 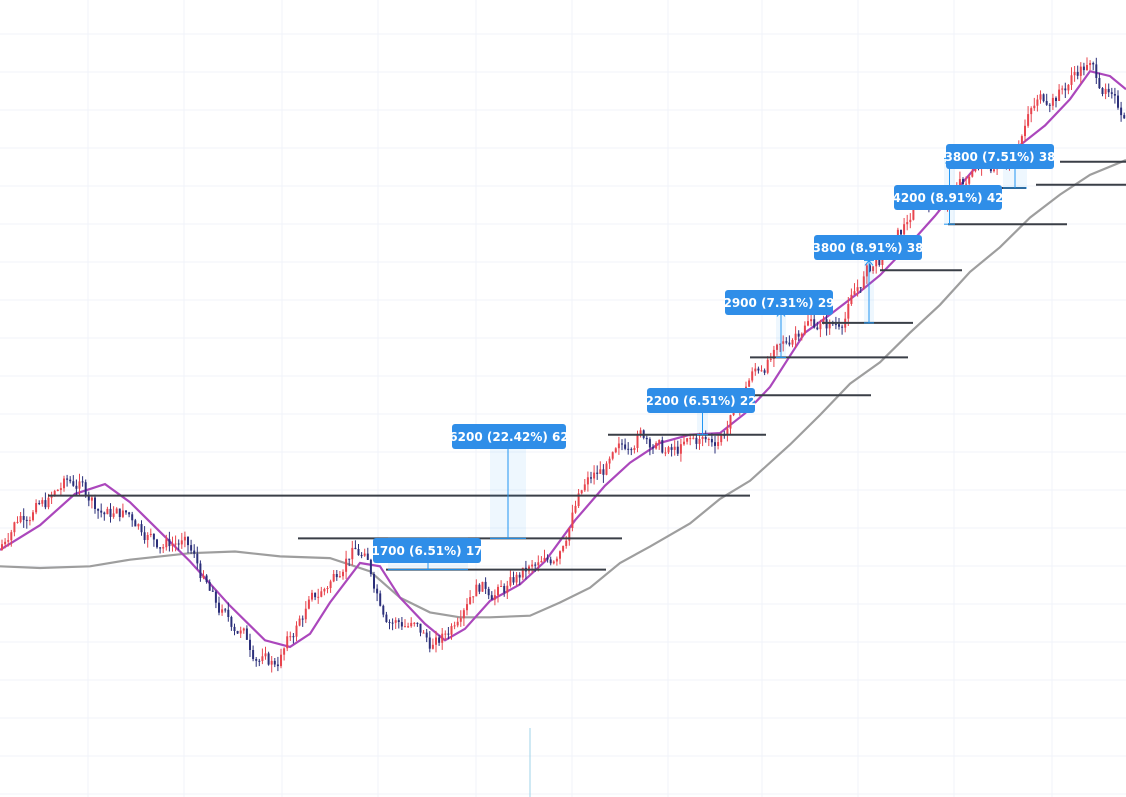 I want to click on measure-m1700: 1700 (6.51%) 17, so click(x=427, y=554).